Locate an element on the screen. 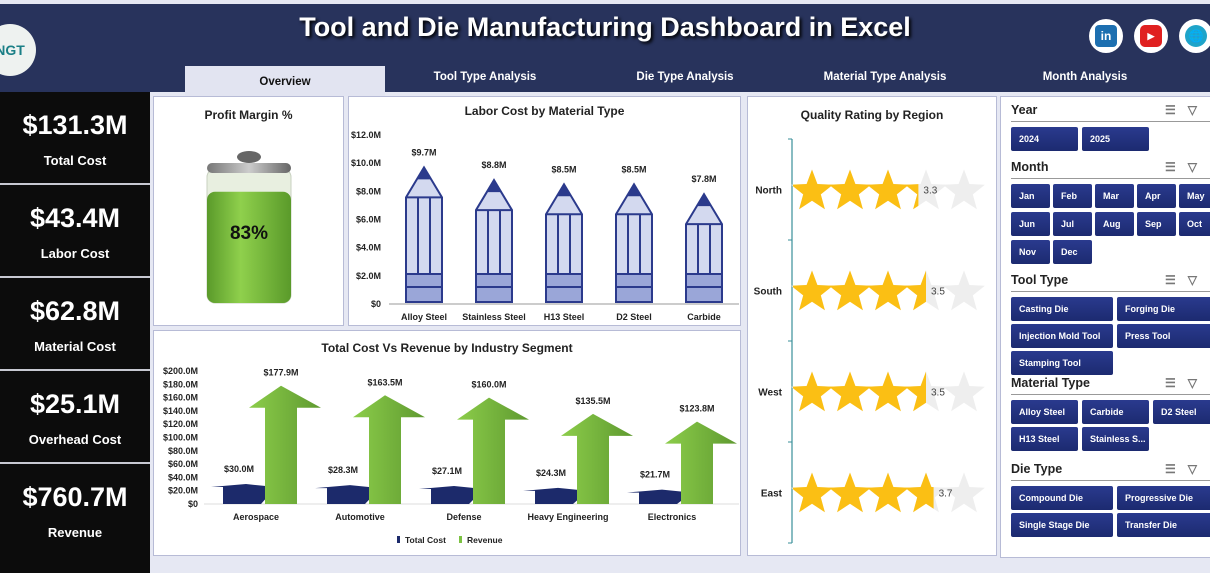 The width and height of the screenshot is (1210, 573). tab-material-type-analysis: Material Type Analysis is located at coordinates (885, 77).